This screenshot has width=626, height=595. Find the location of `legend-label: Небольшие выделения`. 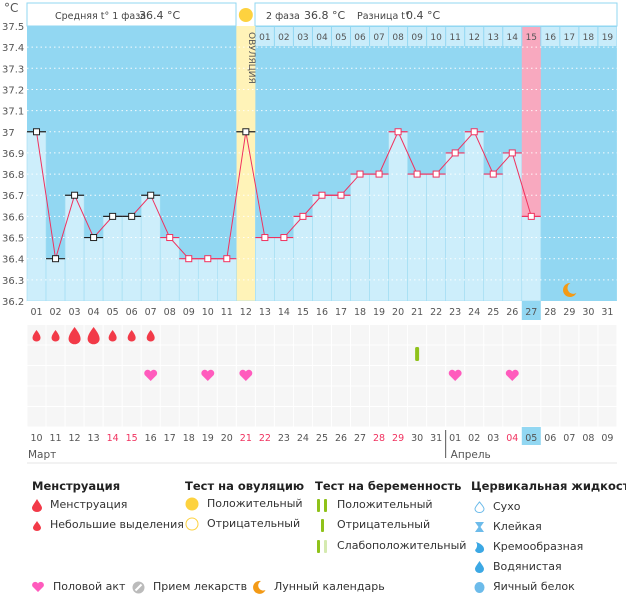

legend-label: Небольшие выделения is located at coordinates (117, 524).